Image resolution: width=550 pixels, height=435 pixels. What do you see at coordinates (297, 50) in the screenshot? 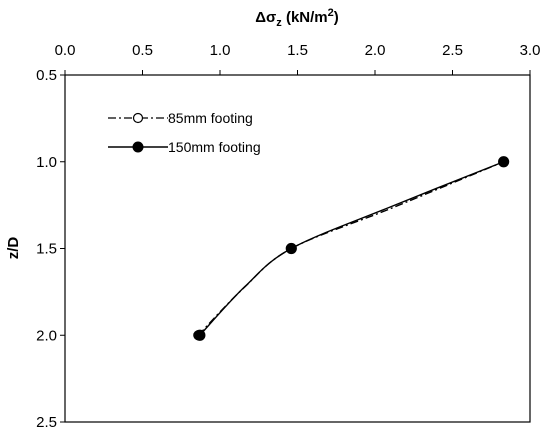
I see `x-tick-label-3: 1.5` at bounding box center [297, 50].